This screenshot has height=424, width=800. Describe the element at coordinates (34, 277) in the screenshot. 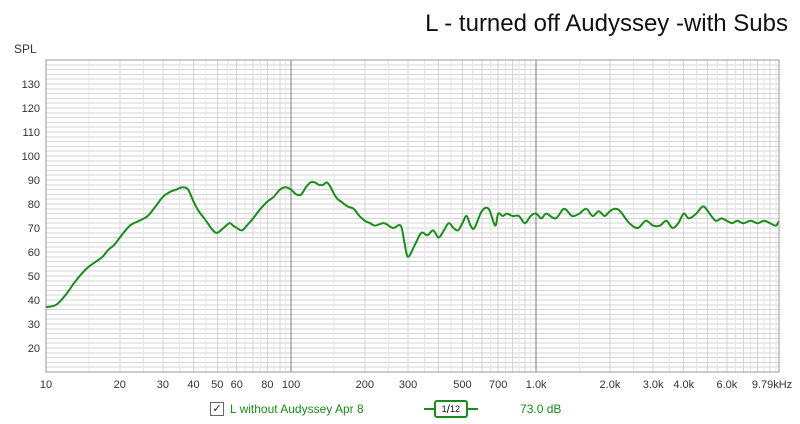

I see `y-tick-label: 50` at that location.